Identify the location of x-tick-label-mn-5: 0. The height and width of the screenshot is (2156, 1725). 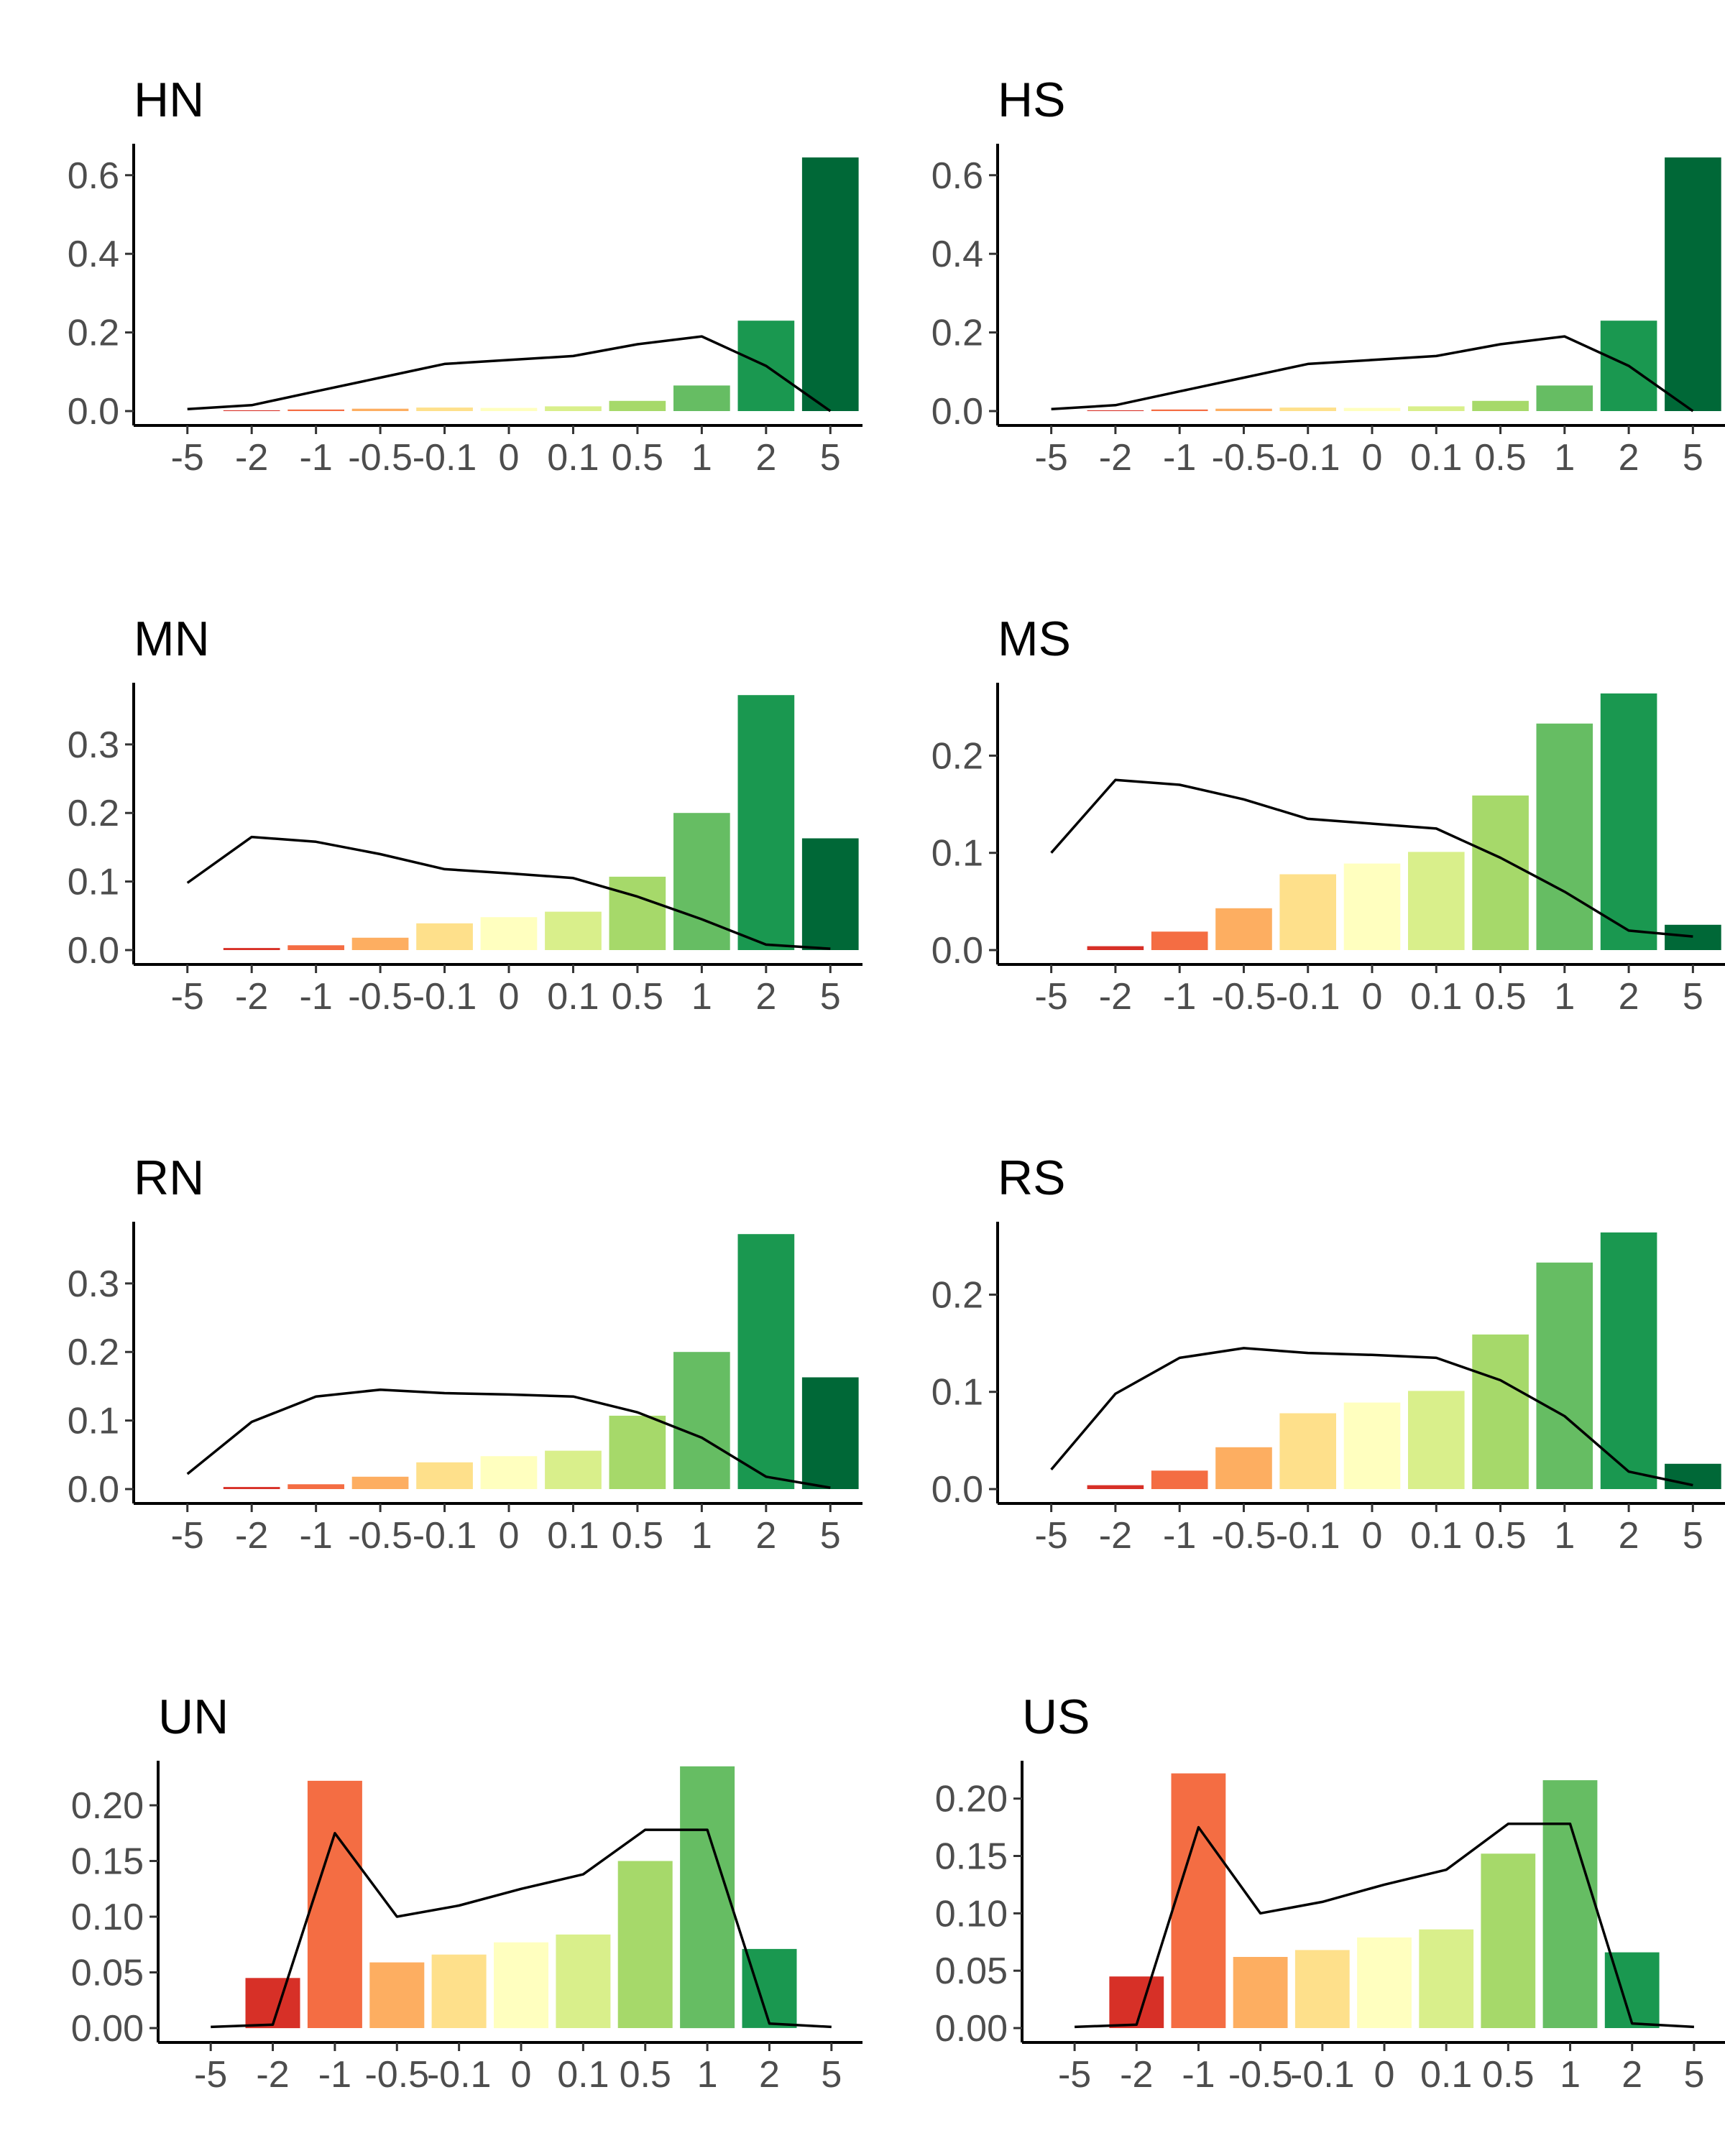
(509, 997).